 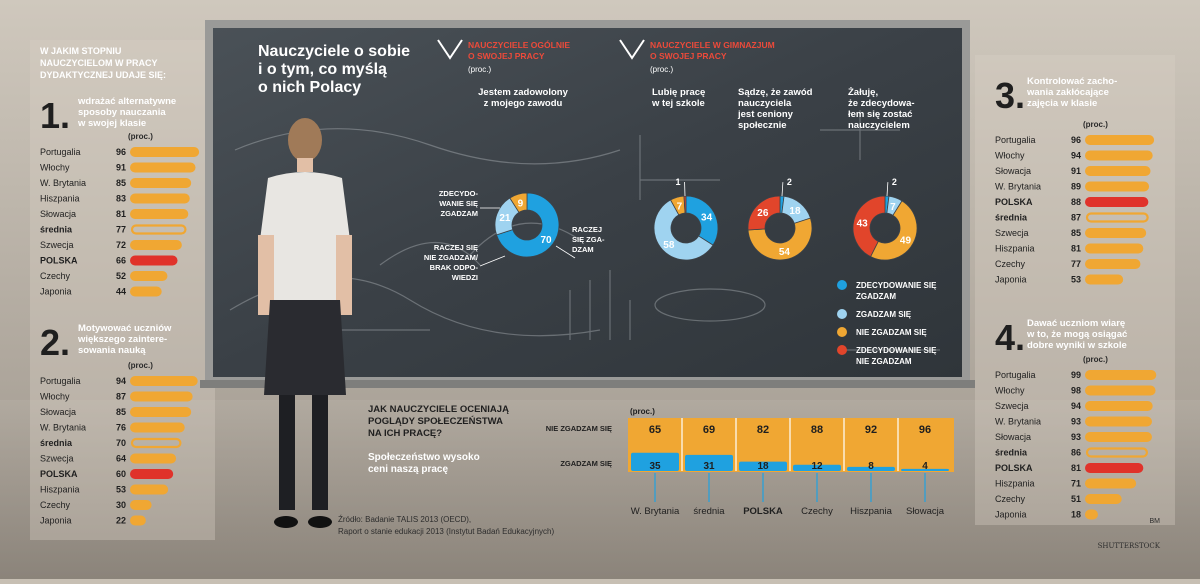 I want to click on hair, so click(x=305, y=140).